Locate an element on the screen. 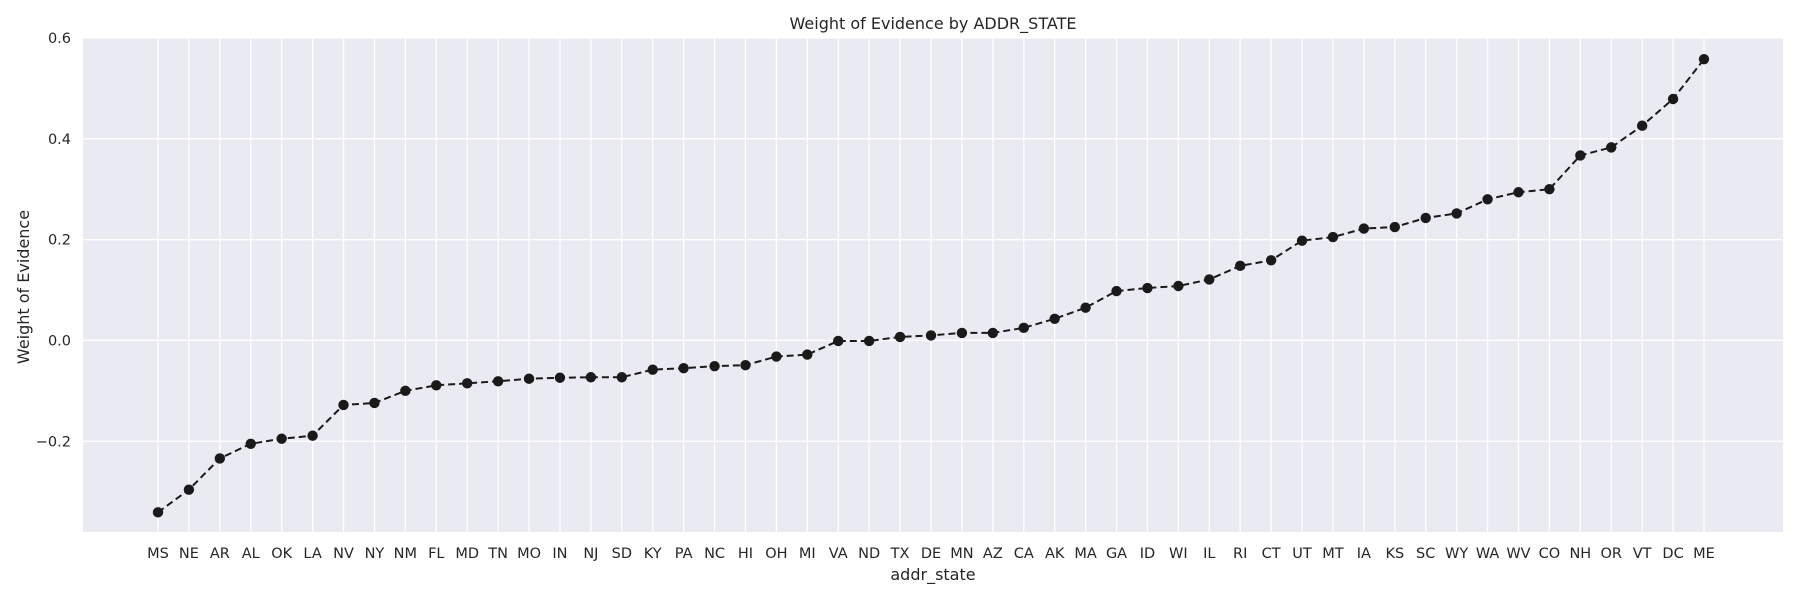 Image resolution: width=1800 pixels, height=600 pixels. x-tick-label: SD is located at coordinates (622, 554).